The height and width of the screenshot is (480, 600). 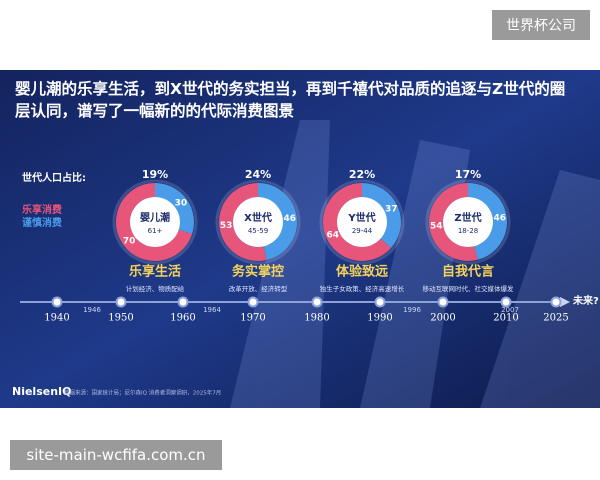 What do you see at coordinates (120, 318) in the screenshot?
I see `timeline-year: 1950` at bounding box center [120, 318].